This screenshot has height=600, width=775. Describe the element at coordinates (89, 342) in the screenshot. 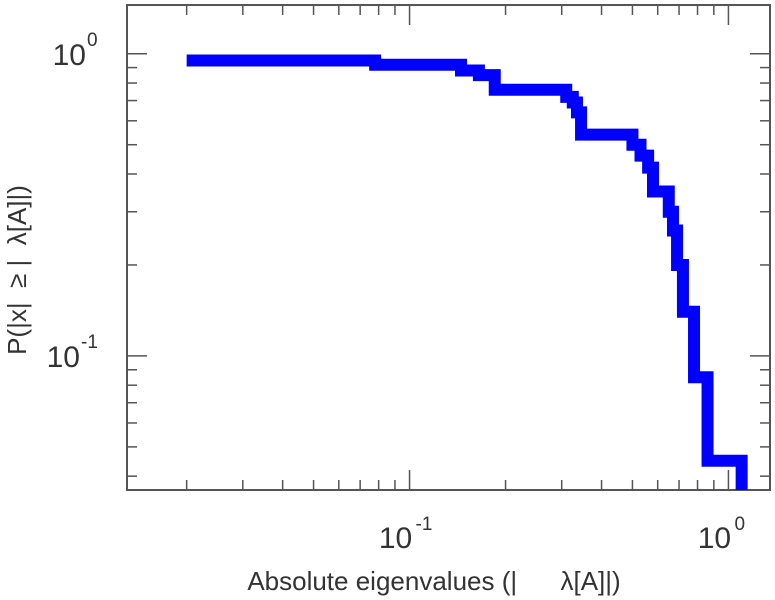

I see `y-tick-label-exponent: -1` at that location.